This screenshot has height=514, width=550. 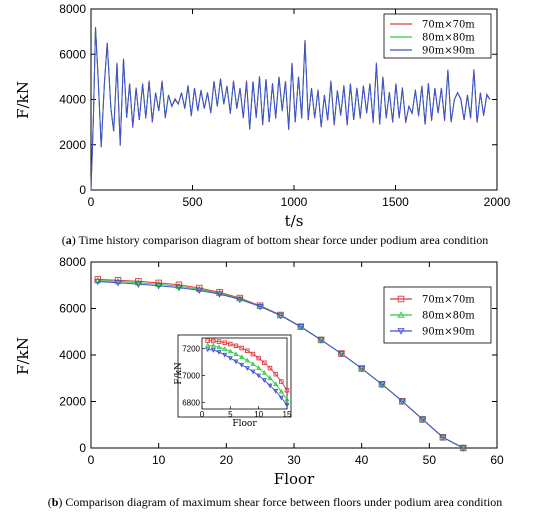 What do you see at coordinates (294, 460) in the screenshot?
I see `chart-b-x-tick-label: 30` at bounding box center [294, 460].